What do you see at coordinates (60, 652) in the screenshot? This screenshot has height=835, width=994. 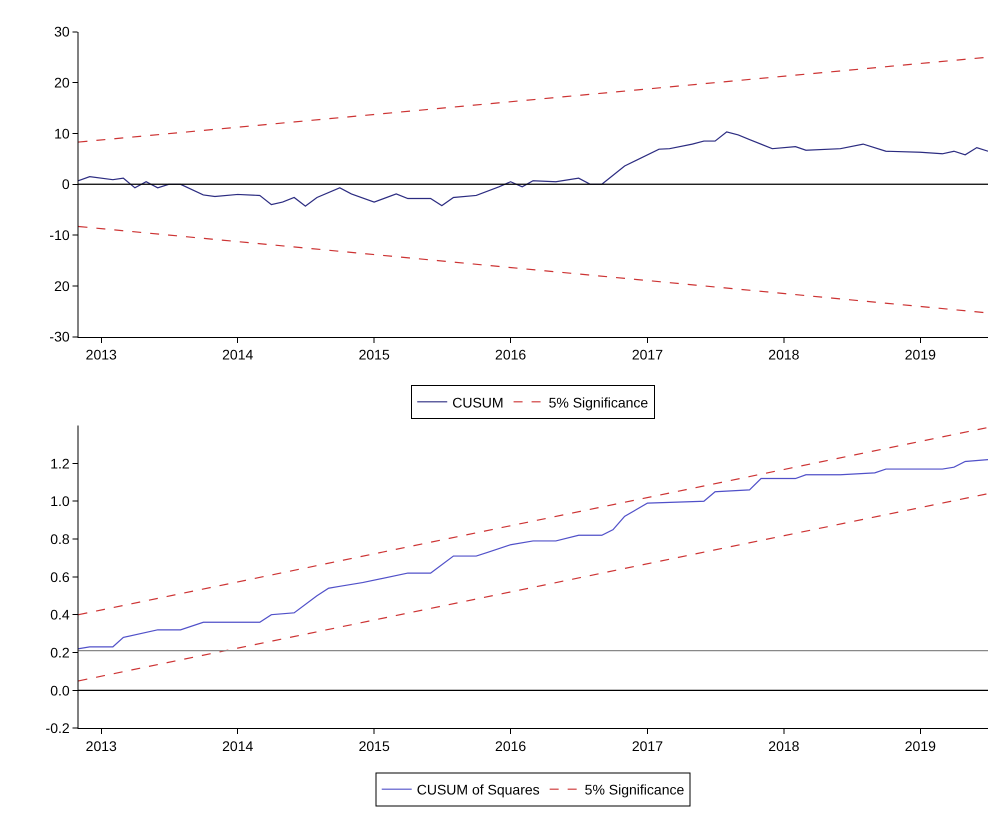 I see `y-tick-label: 0.2` at bounding box center [60, 652].